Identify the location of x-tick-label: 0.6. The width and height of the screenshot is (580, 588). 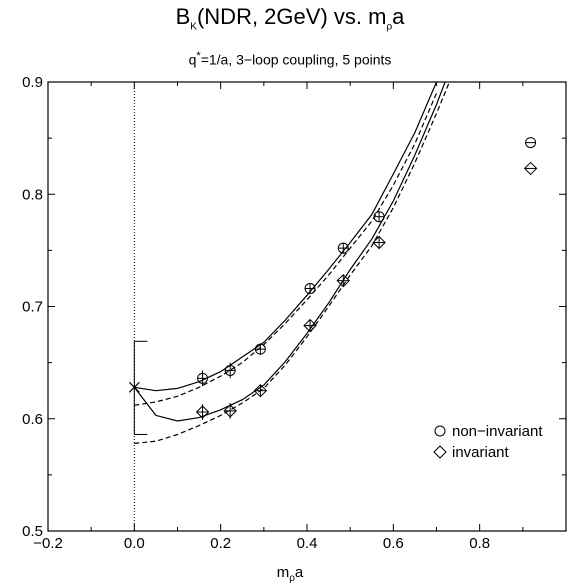
(393, 543).